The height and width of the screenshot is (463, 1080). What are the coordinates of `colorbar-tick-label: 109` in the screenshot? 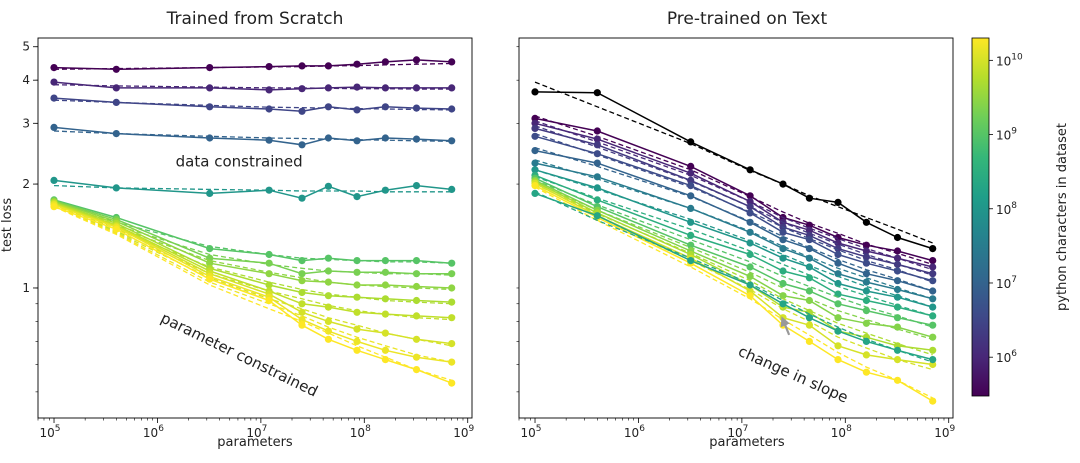 It's located at (1006, 135).